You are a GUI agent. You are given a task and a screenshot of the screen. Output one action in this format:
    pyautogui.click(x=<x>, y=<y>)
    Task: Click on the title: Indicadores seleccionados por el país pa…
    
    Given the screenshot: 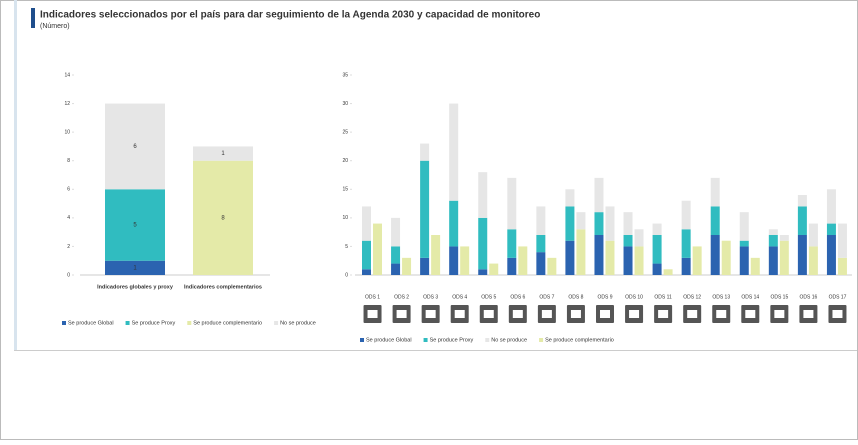 What is the action you would take?
    pyautogui.click(x=290, y=15)
    